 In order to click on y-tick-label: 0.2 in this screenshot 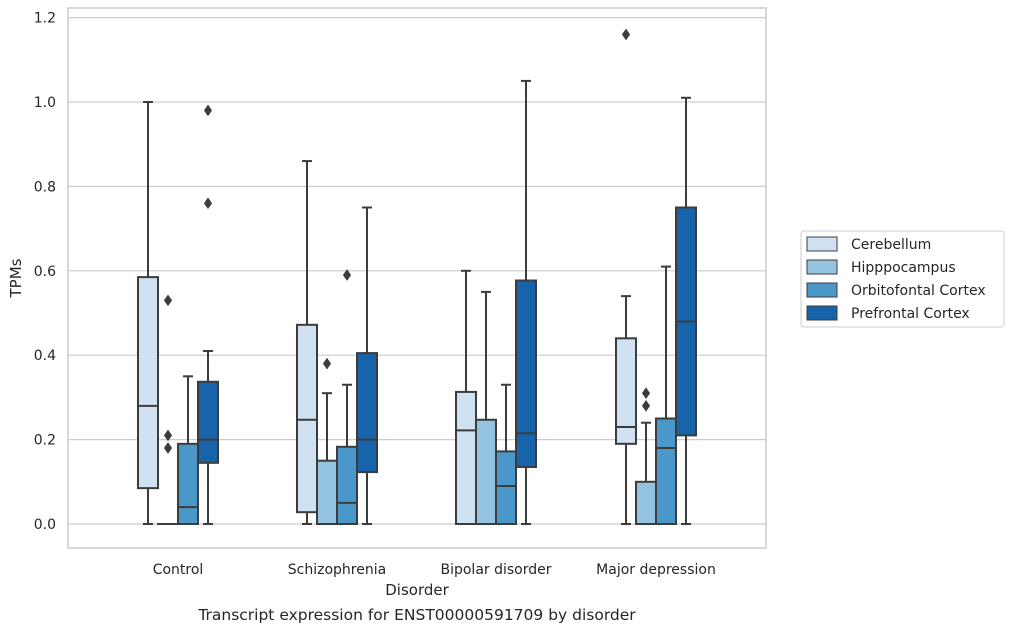, I will do `click(45, 441)`.